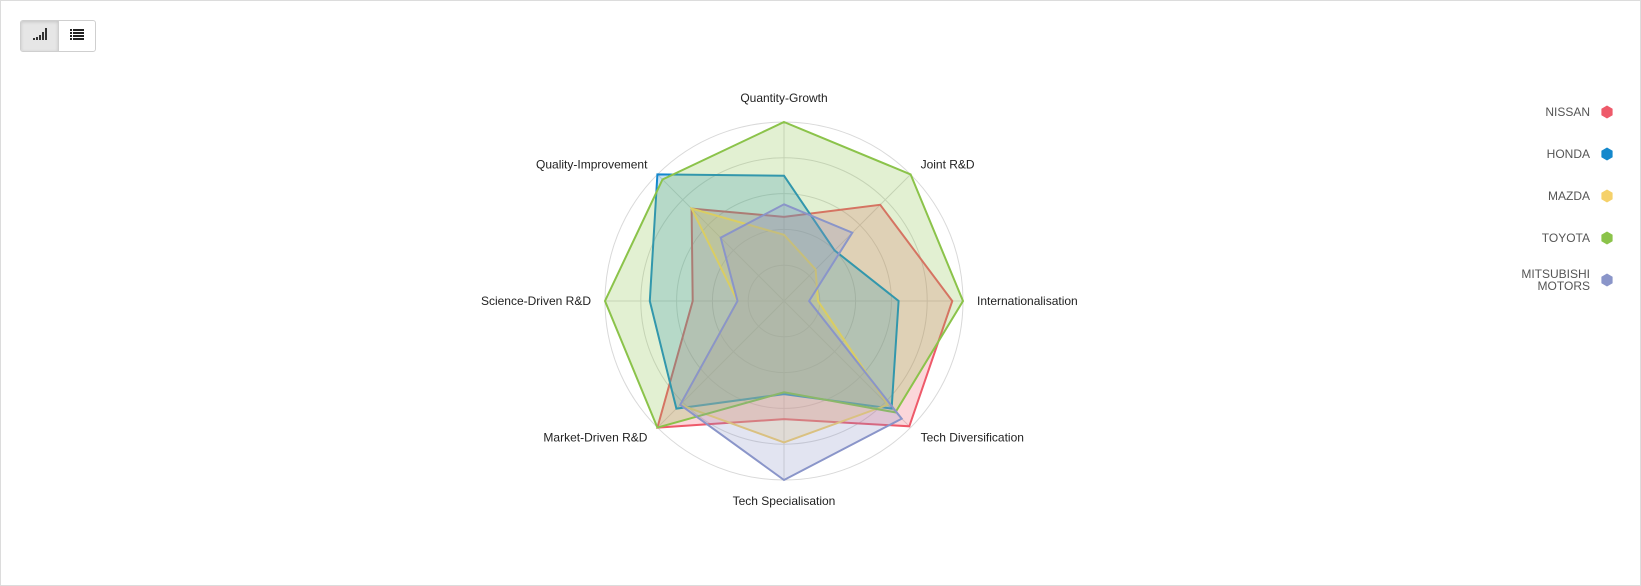 This screenshot has height=586, width=1641. I want to click on legend-label: HONDA, so click(1568, 154).